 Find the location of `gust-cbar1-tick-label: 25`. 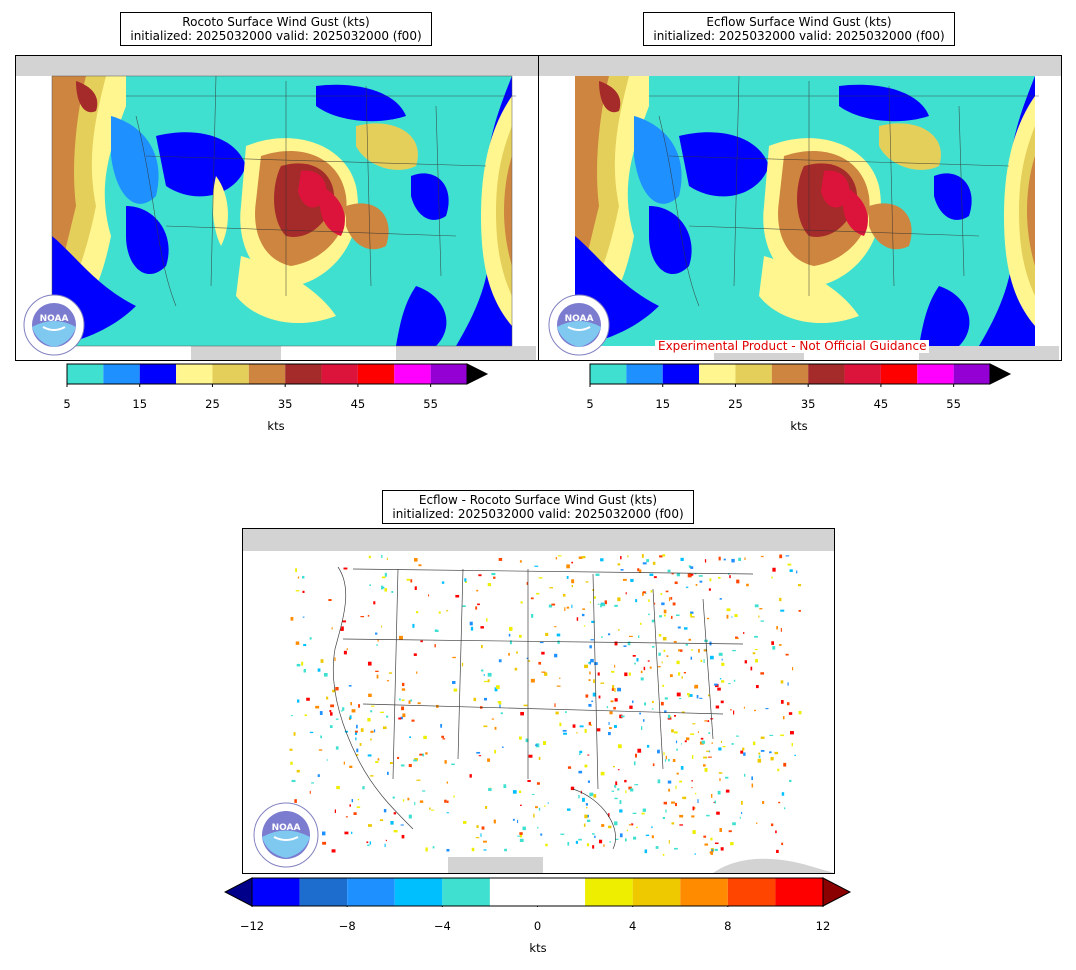

gust-cbar1-tick-label: 25 is located at coordinates (212, 404).